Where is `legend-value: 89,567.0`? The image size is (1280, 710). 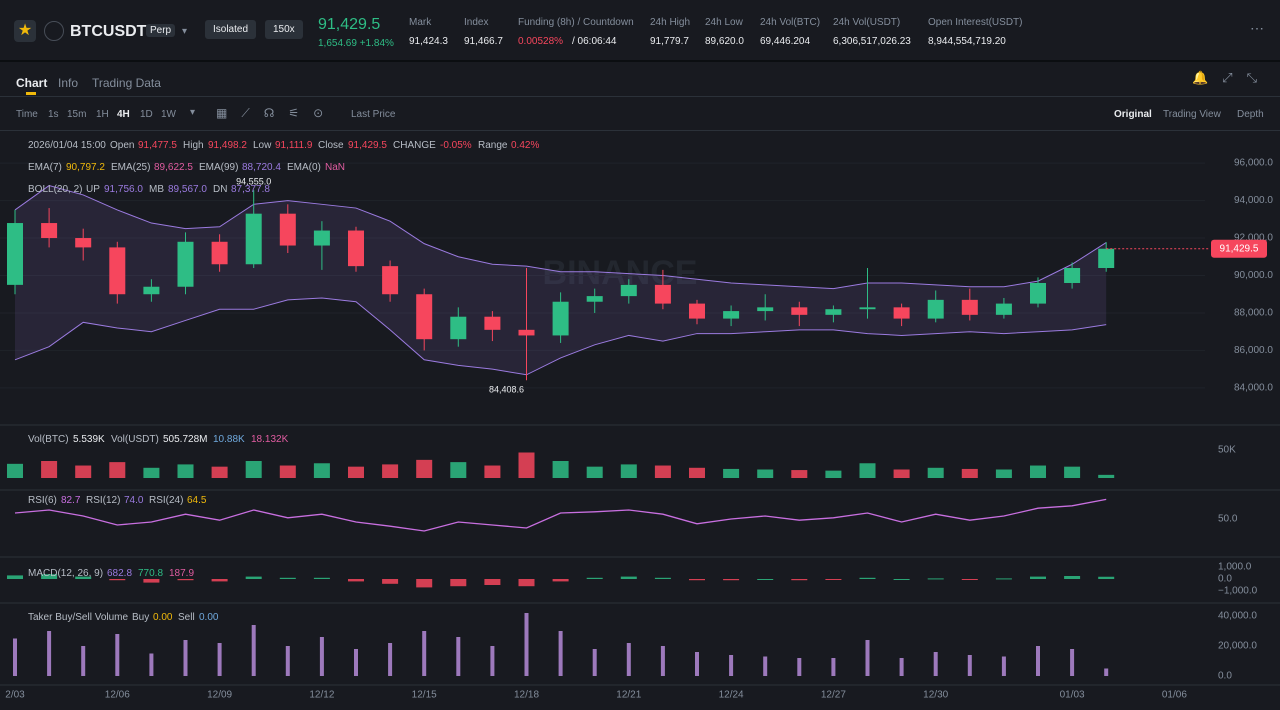
legend-value: 89,567.0 is located at coordinates (187, 189).